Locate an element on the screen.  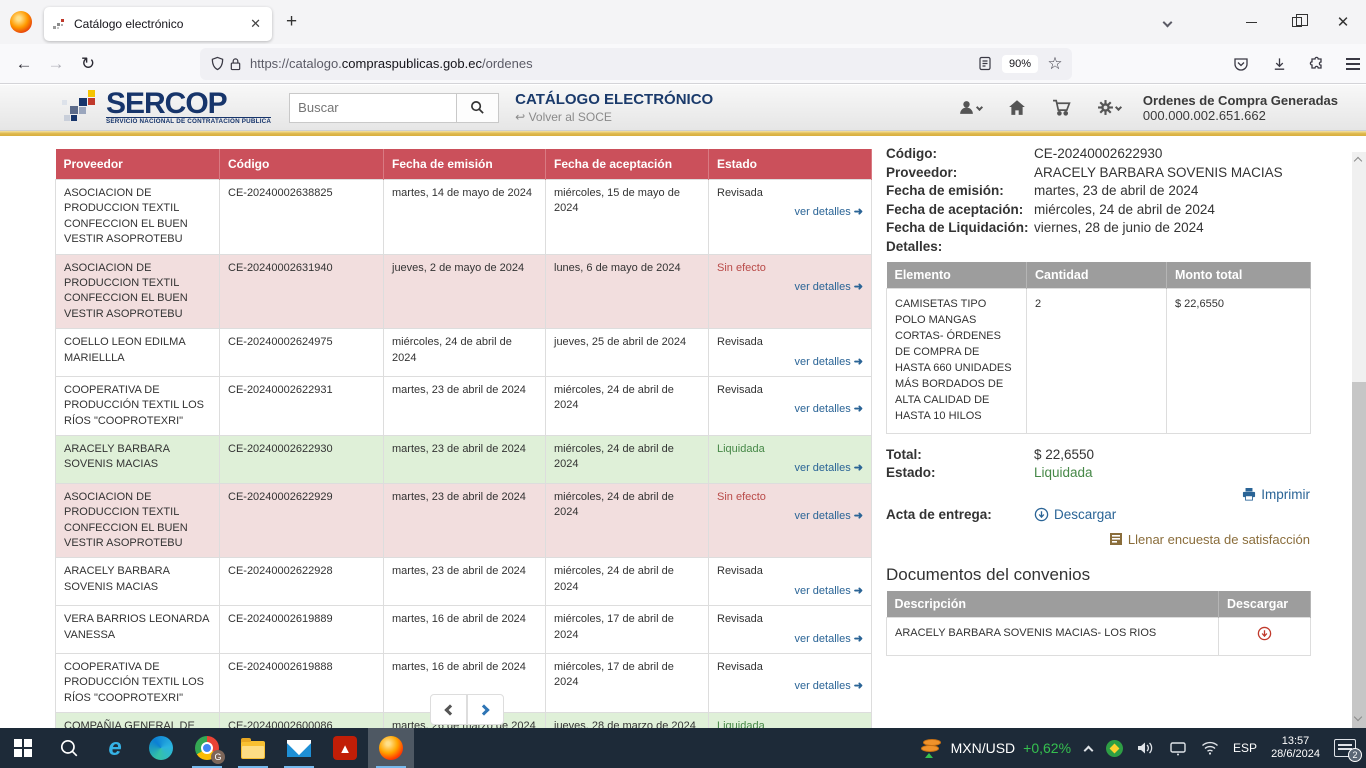
cell-code: CE-20240002622929 is located at coordinates (301, 520).